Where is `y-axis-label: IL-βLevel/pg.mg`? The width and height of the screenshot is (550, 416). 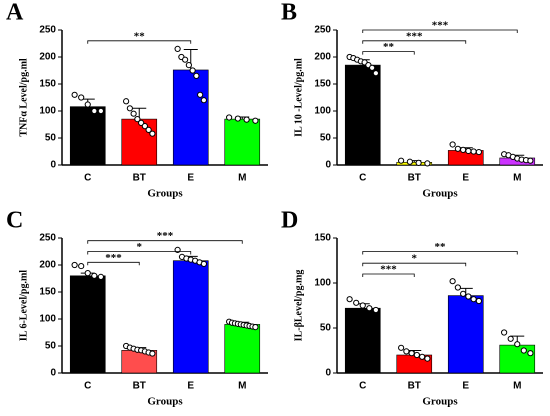
y-axis-label: IL-βLevel/pg.mg is located at coordinates (298, 306).